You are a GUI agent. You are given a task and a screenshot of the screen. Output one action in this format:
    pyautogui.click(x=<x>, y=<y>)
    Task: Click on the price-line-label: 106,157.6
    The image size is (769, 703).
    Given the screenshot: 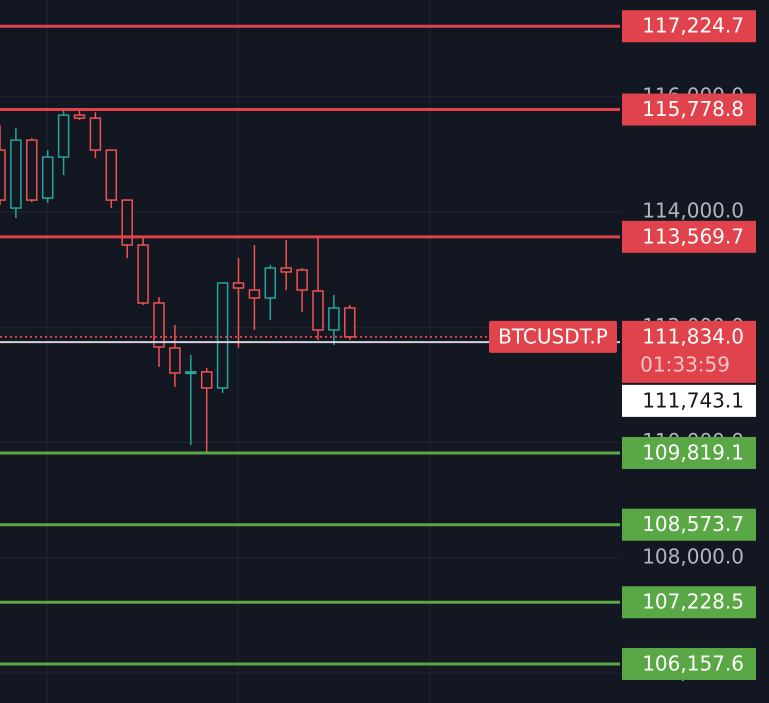 What is the action you would take?
    pyautogui.click(x=693, y=663)
    